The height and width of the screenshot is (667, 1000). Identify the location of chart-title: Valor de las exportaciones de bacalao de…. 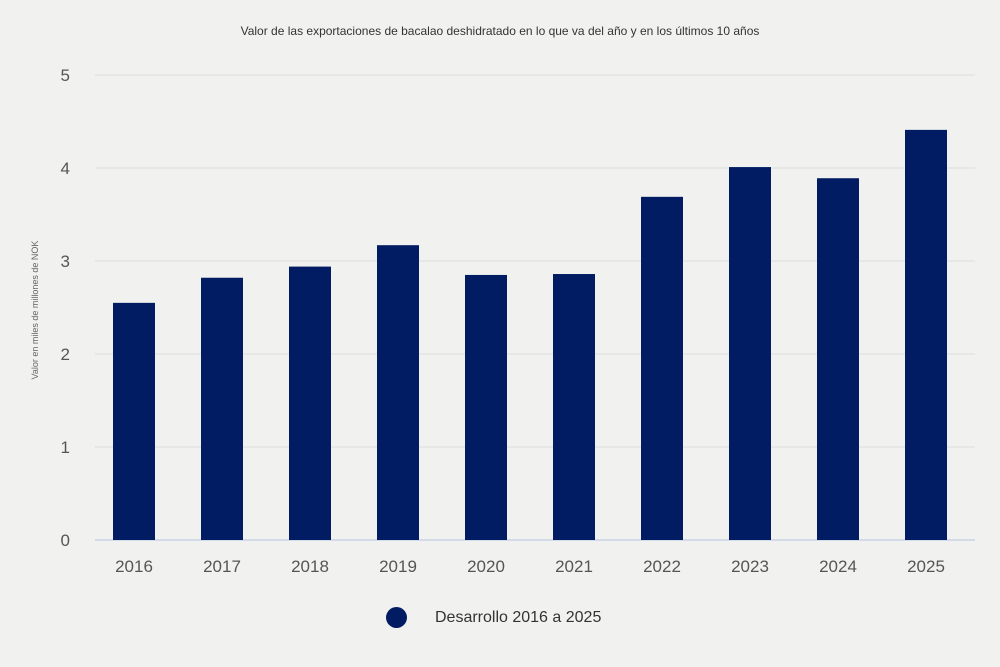
(500, 31).